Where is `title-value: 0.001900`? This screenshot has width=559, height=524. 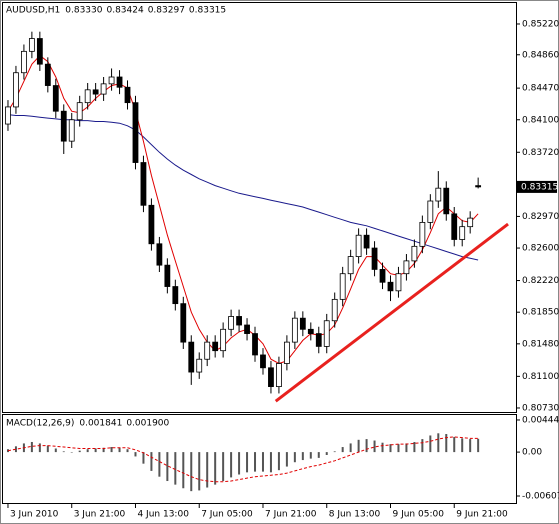
title-value: 0.001900 is located at coordinates (147, 424).